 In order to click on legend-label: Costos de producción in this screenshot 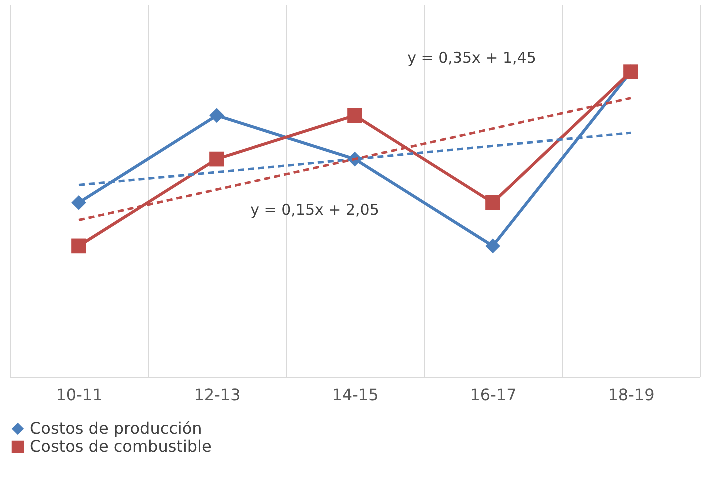, I will do `click(116, 428)`.